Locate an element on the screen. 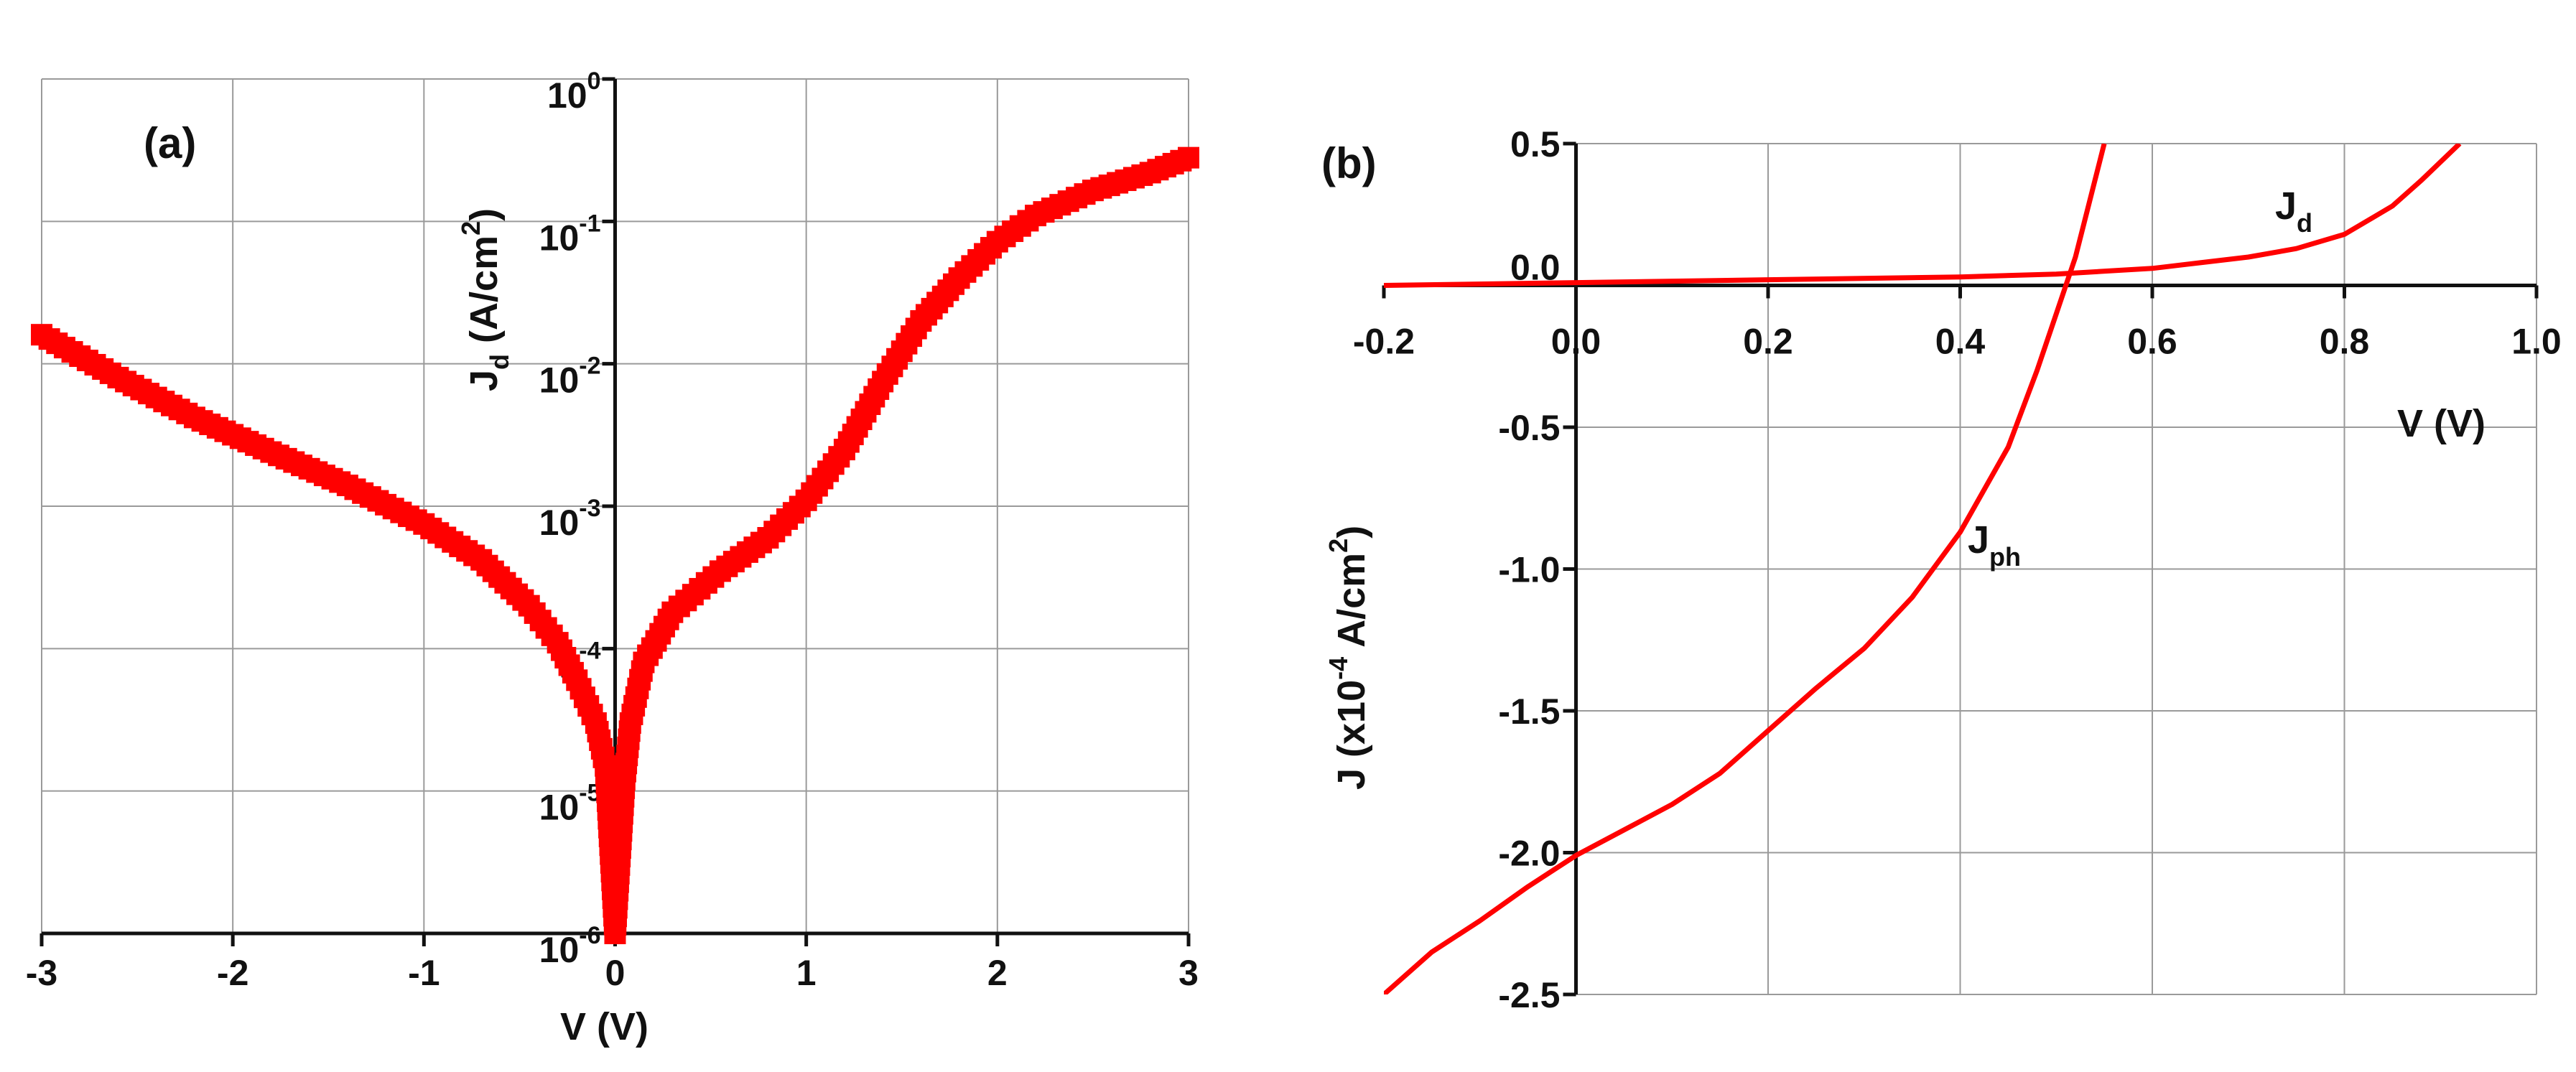 This screenshot has height=1072, width=2576. panel-a-x-tick-label: 0 is located at coordinates (615, 973).